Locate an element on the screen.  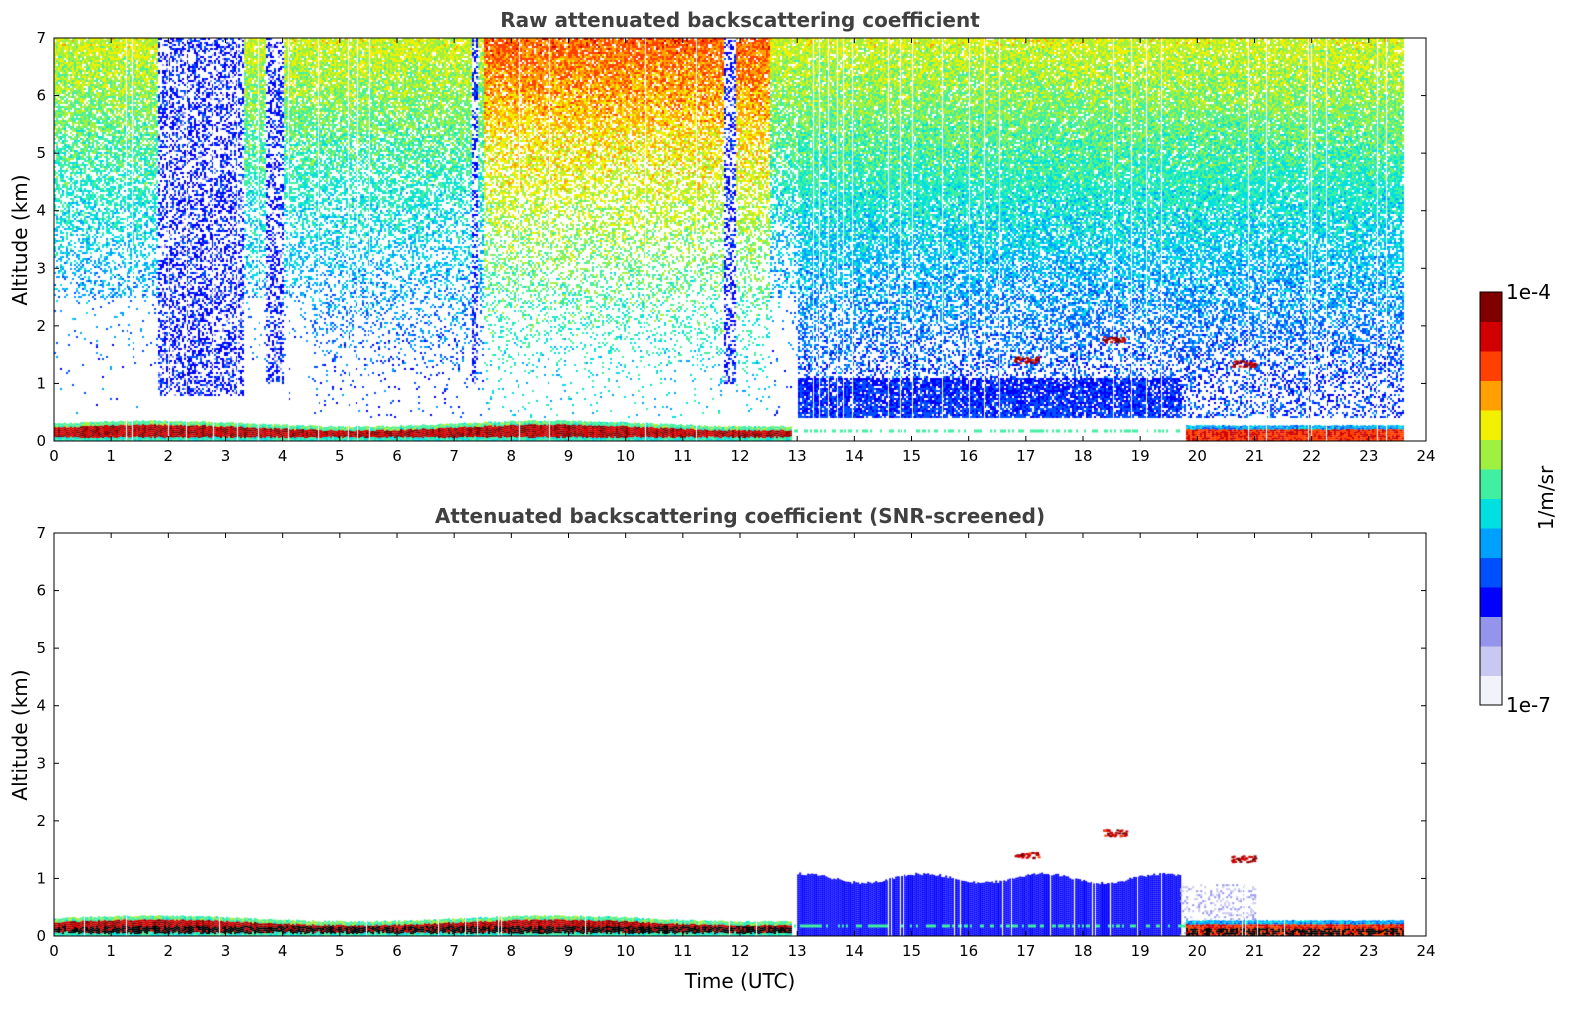
x-axis-label: Time (UTC) is located at coordinates (740, 981).